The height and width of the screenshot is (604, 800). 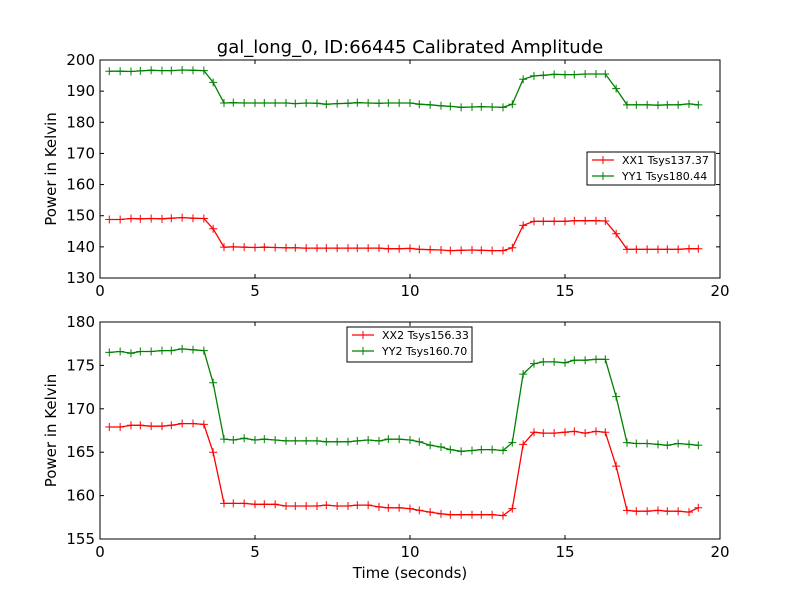 I want to click on legend-label: XX1 Tsys137.37, so click(x=665, y=160).